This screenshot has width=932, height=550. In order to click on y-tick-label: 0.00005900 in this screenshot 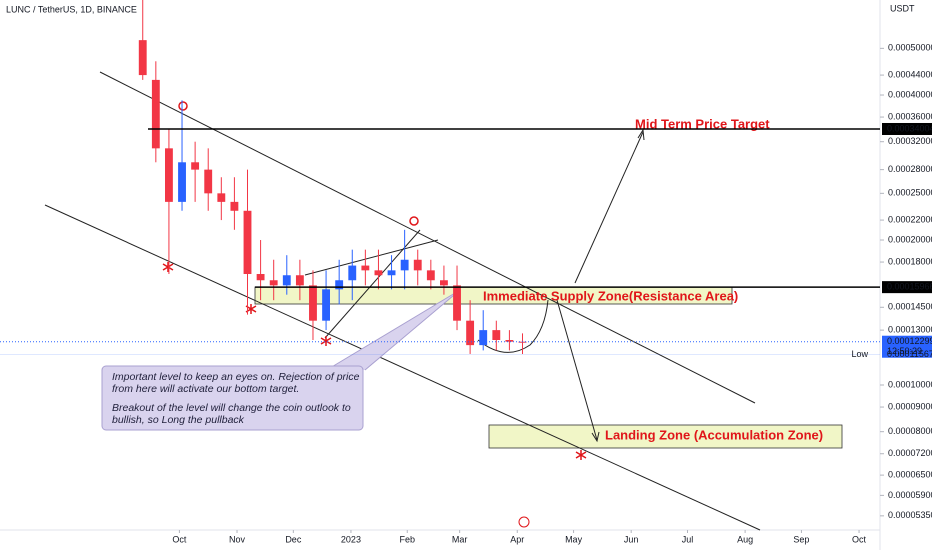, I will do `click(910, 495)`.